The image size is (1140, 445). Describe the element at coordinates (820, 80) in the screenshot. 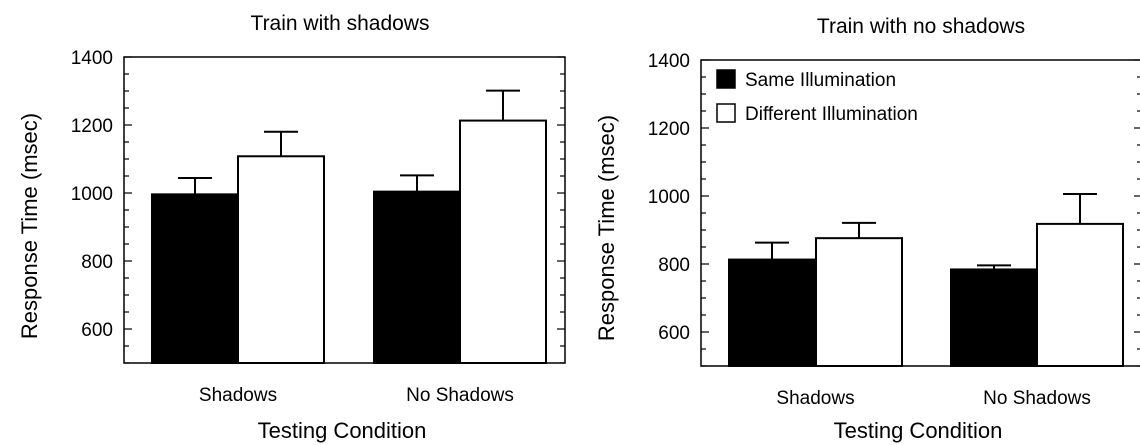

I see `legend-label: Same Illumination` at that location.